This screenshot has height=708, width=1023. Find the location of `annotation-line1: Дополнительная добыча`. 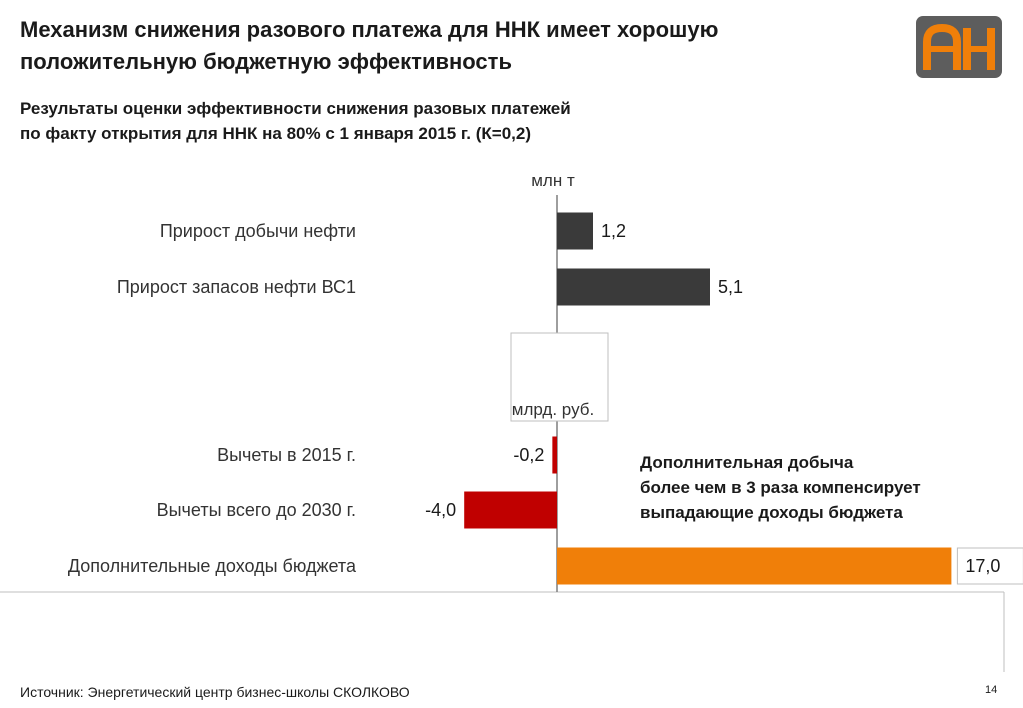

annotation-line1: Дополнительная добыча is located at coordinates (747, 462).